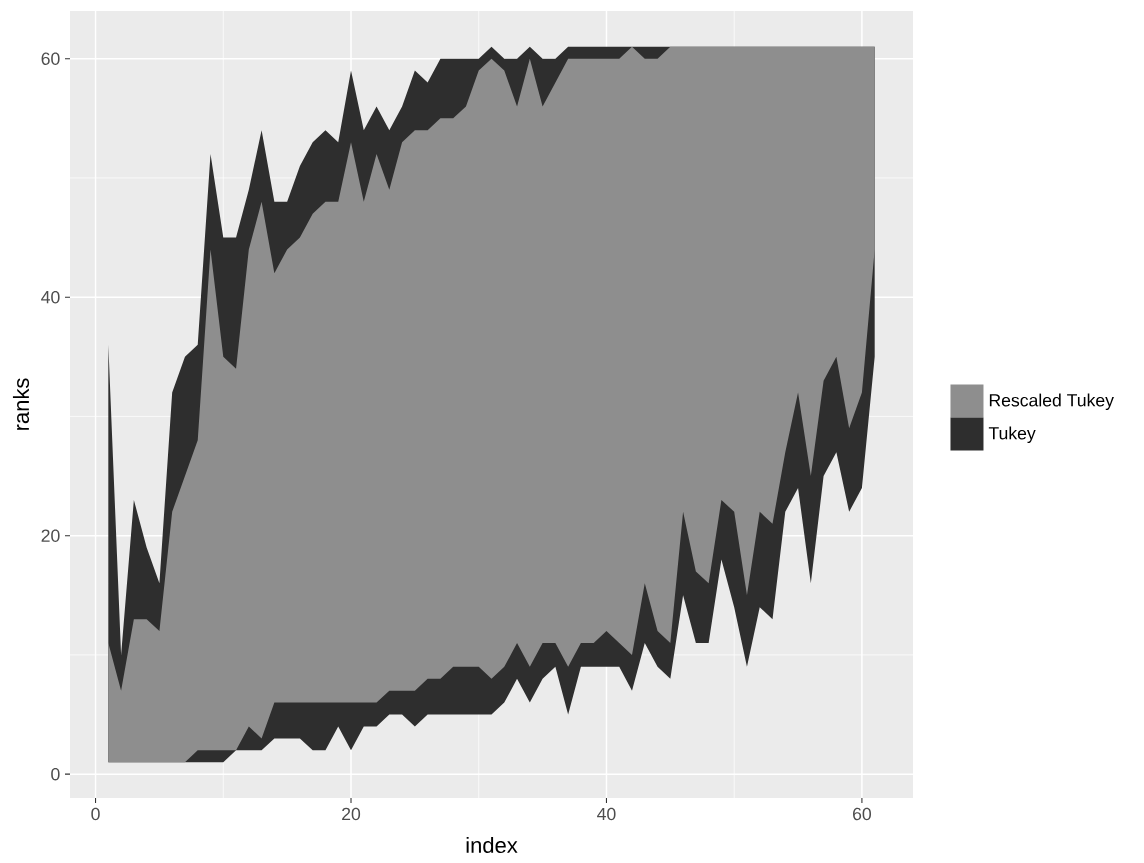 The image size is (1144, 863). I want to click on legend-label: Tukey, so click(1012, 435).